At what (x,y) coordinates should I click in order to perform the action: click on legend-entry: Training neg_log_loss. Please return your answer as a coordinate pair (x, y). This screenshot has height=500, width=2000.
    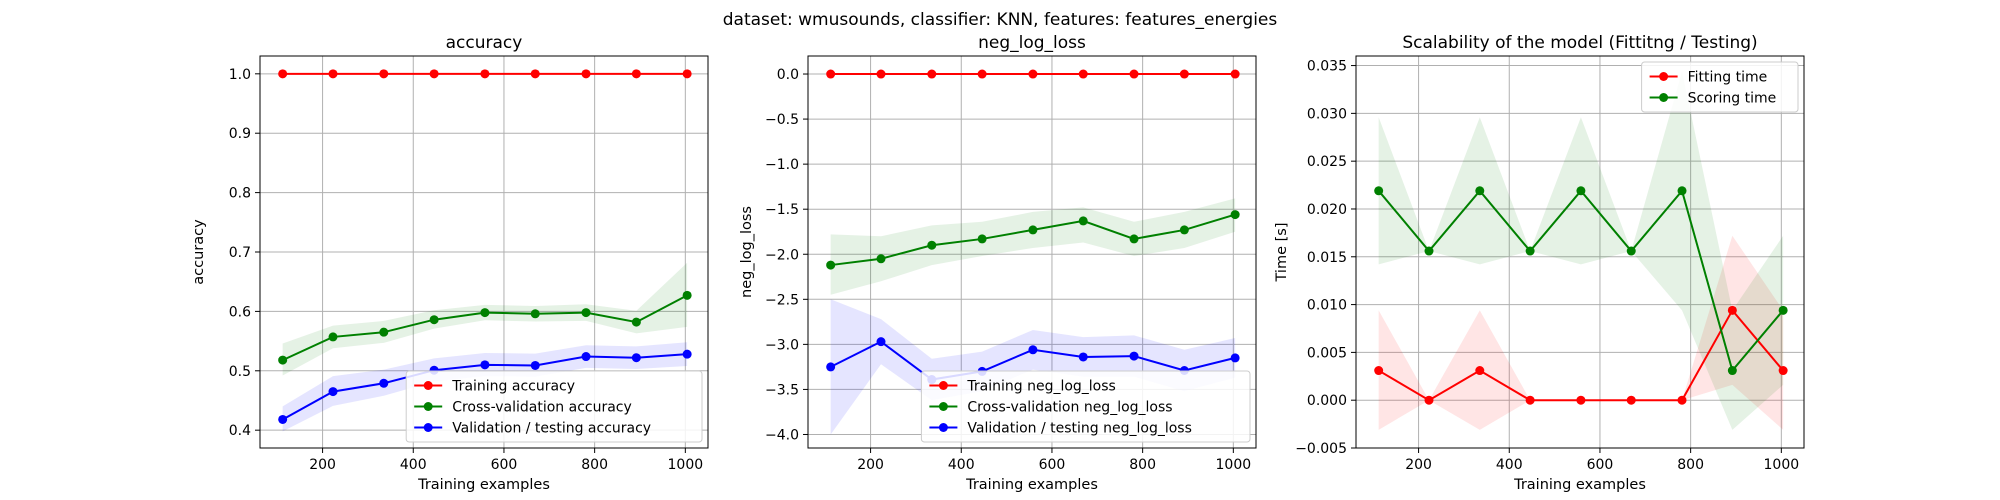
    Looking at the image, I should click on (1040, 387).